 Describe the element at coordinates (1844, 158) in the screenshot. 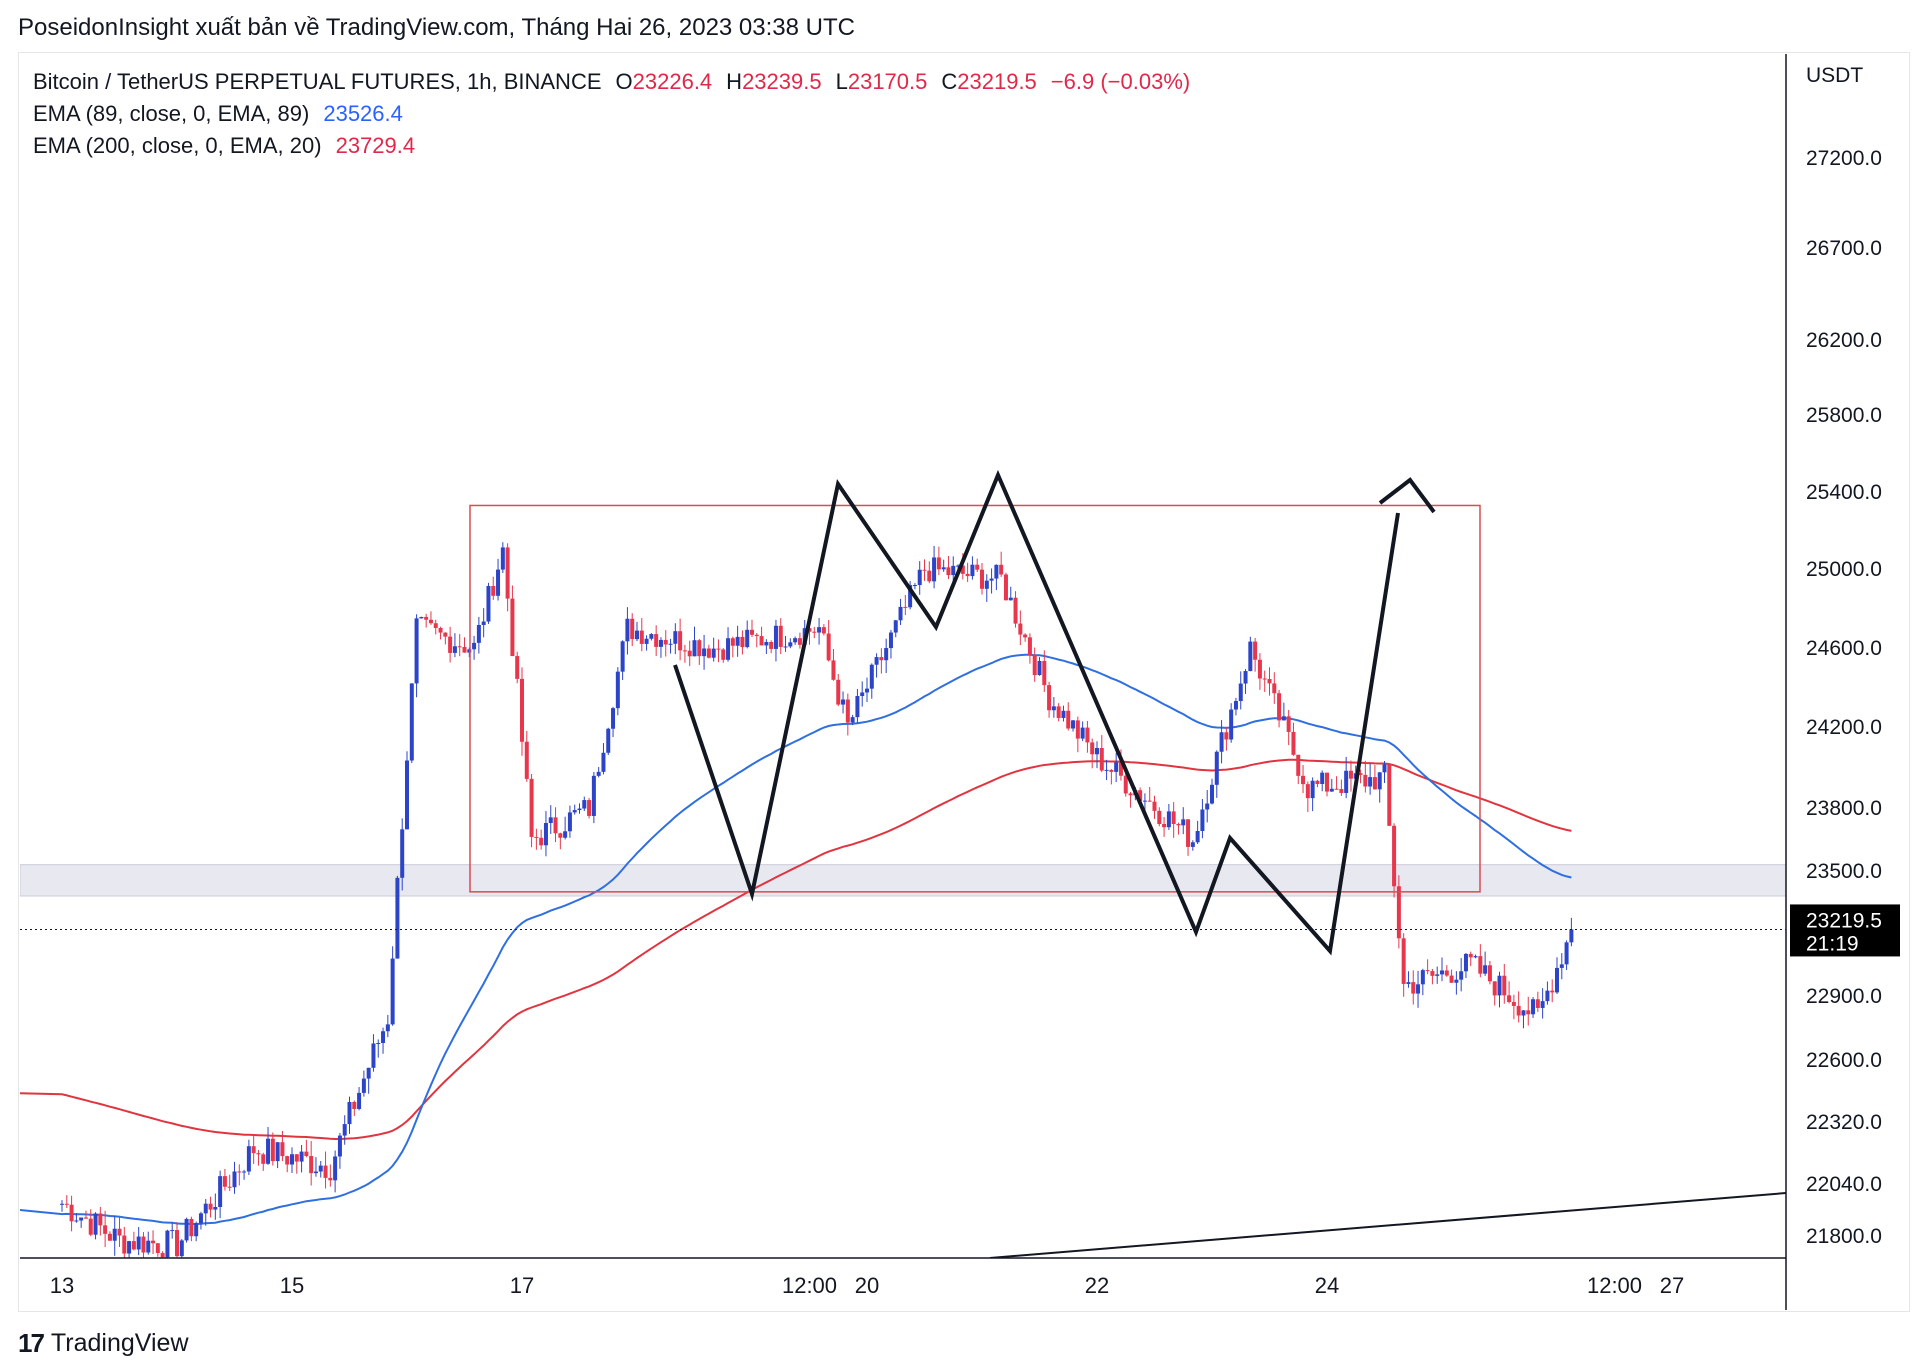

I see `price-tick-label: 27200.0` at that location.